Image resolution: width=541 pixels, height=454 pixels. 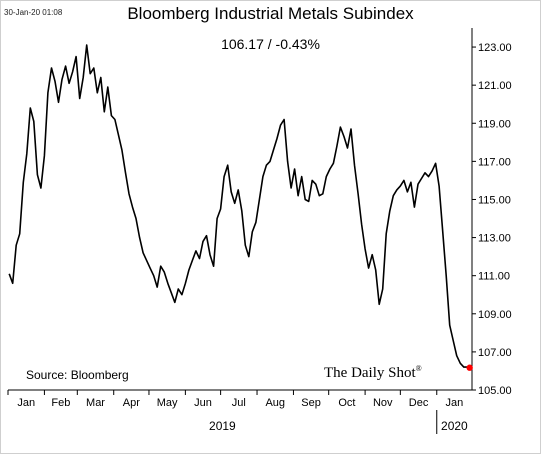 I want to click on x-tick-label: Mar, so click(x=95, y=403).